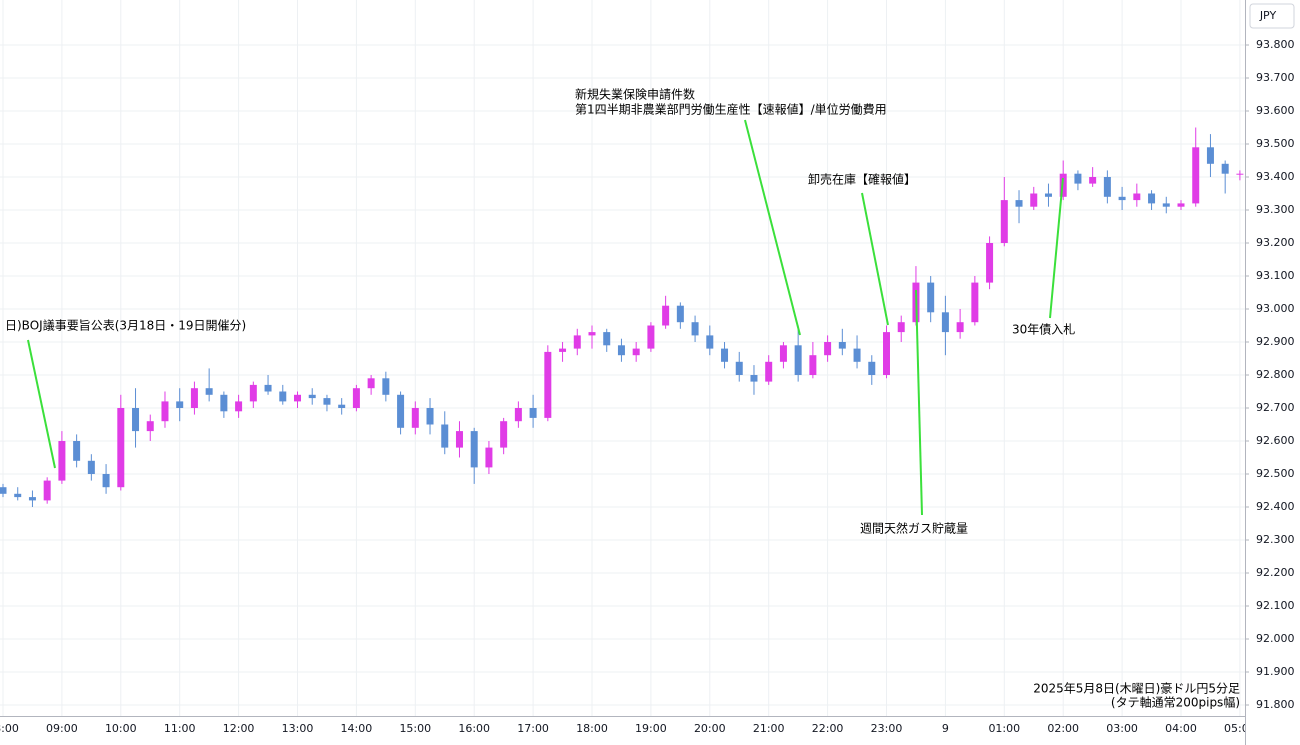  What do you see at coordinates (1275, 506) in the screenshot?
I see `y-tick-label: 92.400` at bounding box center [1275, 506].